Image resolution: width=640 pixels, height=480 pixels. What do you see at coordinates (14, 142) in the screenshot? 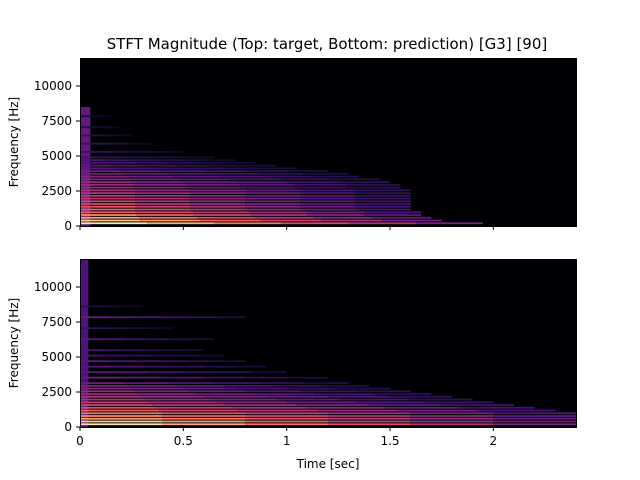
I see `target-y-axis-label: Frequency [Hz]` at bounding box center [14, 142].